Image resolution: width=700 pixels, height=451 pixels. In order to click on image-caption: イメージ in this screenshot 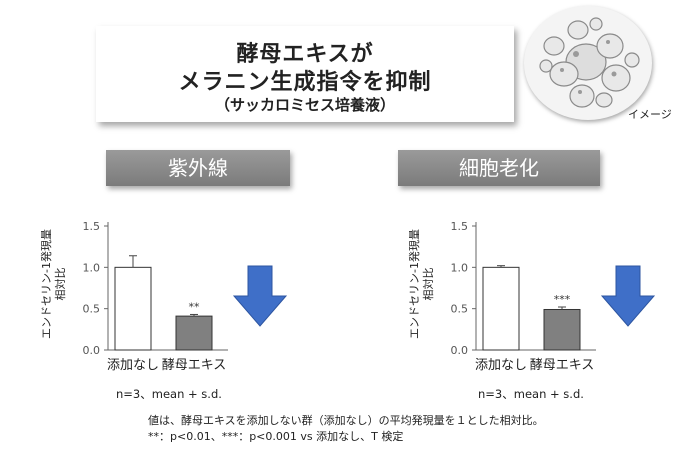, I will do `click(650, 114)`.